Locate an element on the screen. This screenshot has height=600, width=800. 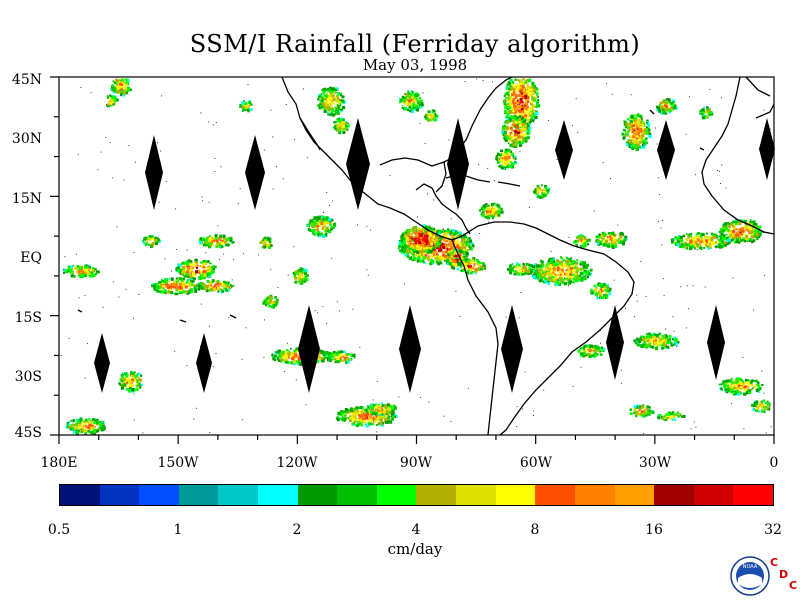
lat-label-15n: 15N is located at coordinates (26, 199).